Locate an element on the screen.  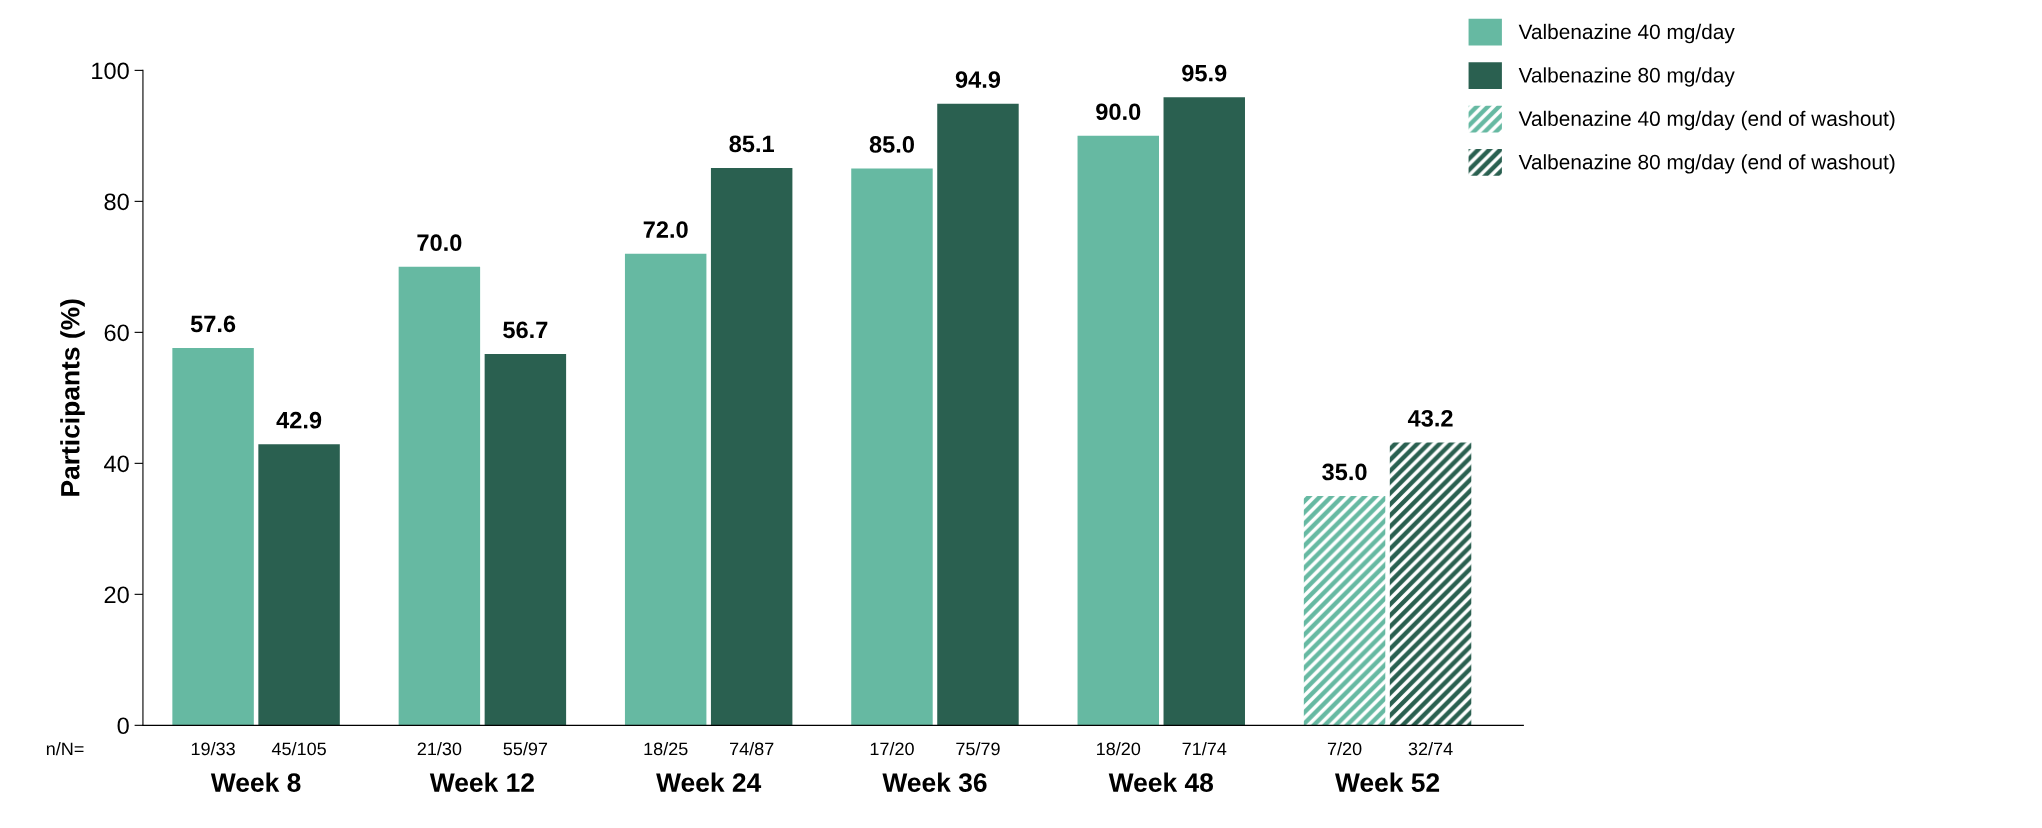
text: 75/79 is located at coordinates (978, 748).